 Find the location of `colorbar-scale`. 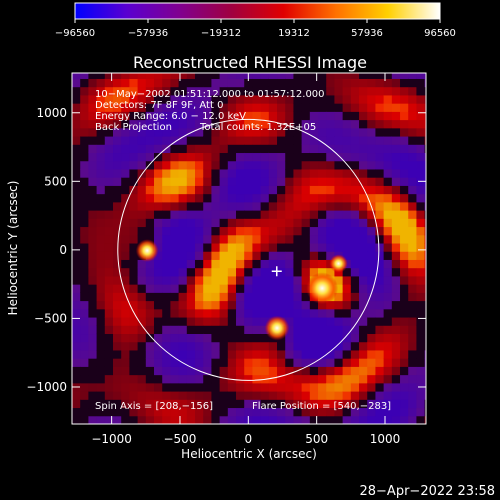

colorbar-scale is located at coordinates (257, 11).